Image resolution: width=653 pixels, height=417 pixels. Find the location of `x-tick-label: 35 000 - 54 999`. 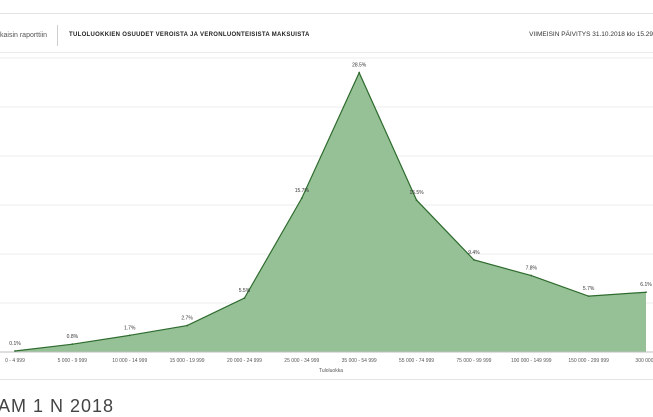

x-tick-label: 35 000 - 54 999 is located at coordinates (359, 361).